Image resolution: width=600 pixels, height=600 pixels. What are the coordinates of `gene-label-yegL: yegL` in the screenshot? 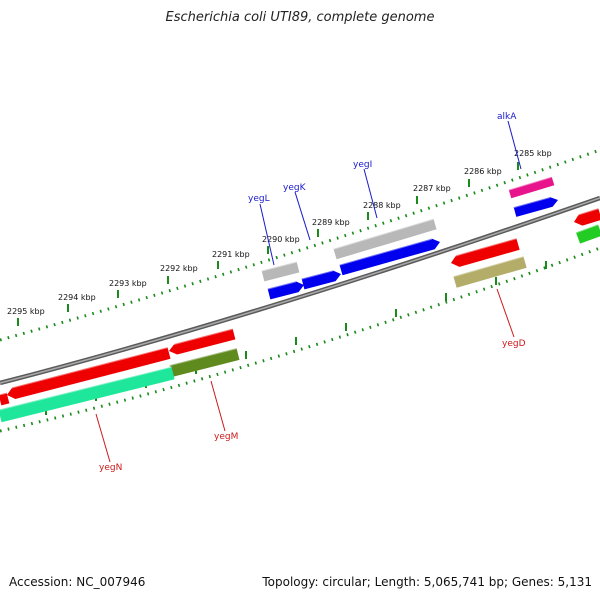 It's located at (259, 199).